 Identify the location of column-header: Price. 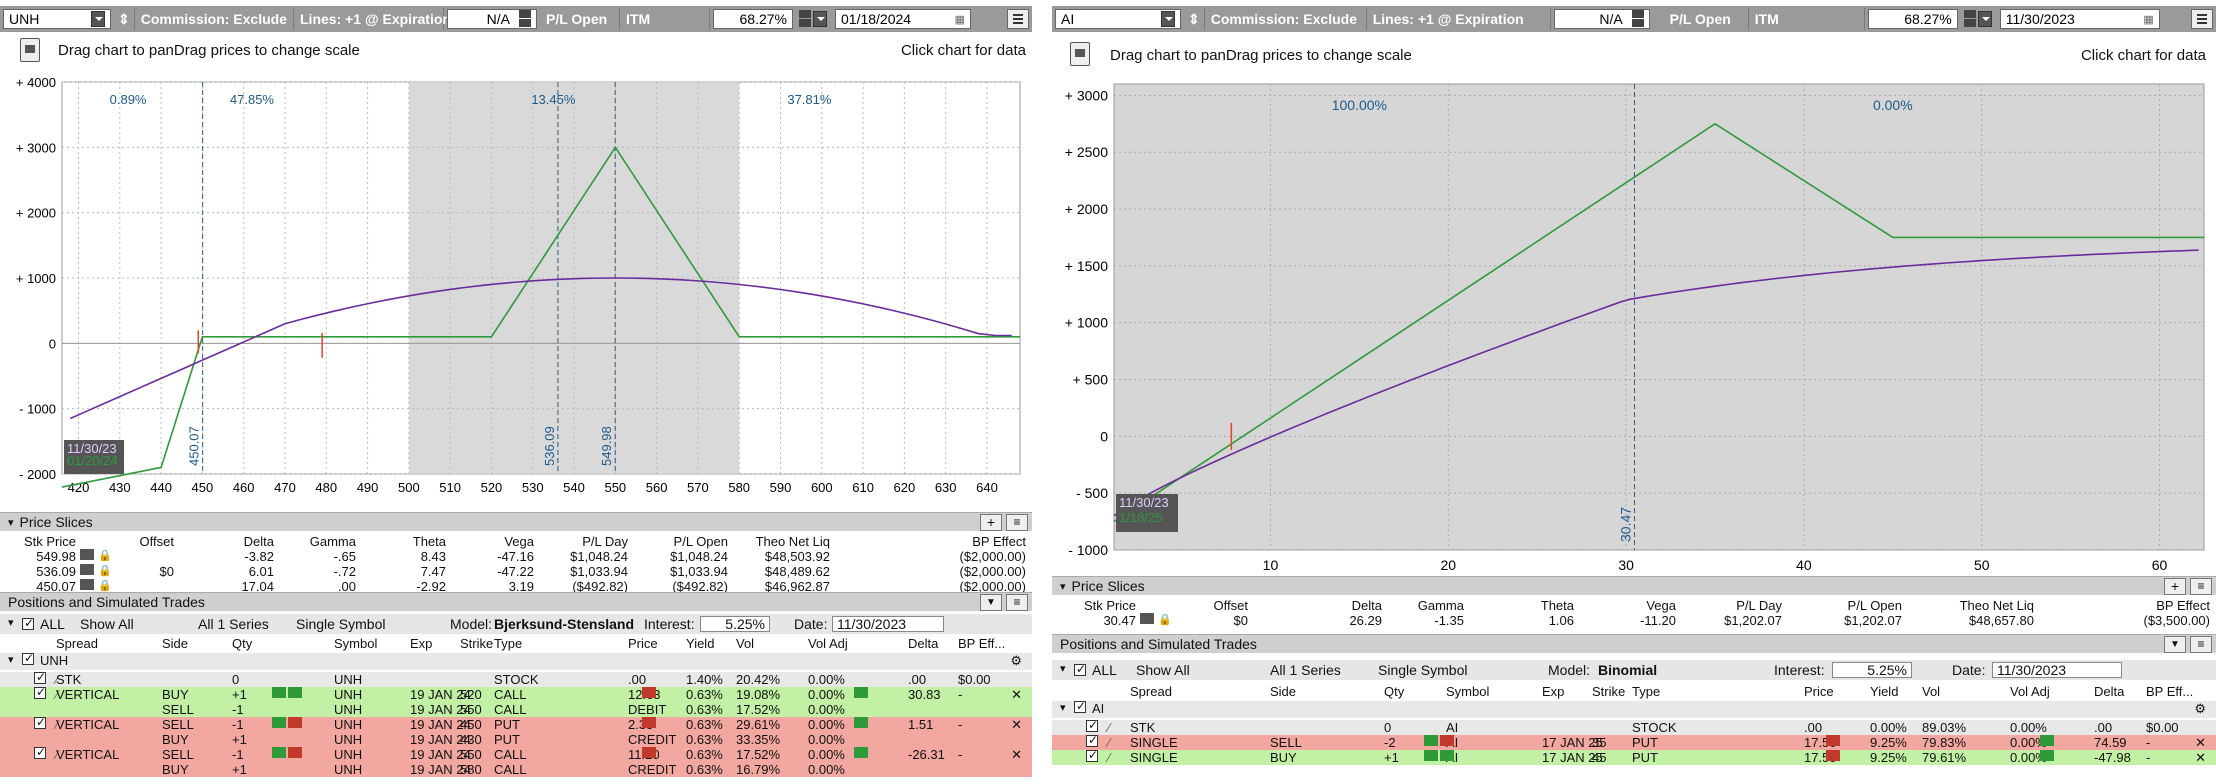
(1819, 691).